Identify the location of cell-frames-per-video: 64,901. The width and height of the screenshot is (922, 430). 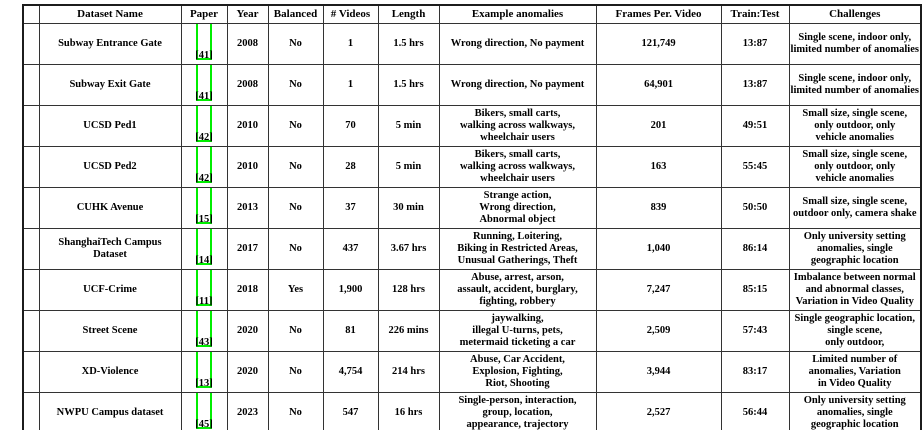
(658, 85).